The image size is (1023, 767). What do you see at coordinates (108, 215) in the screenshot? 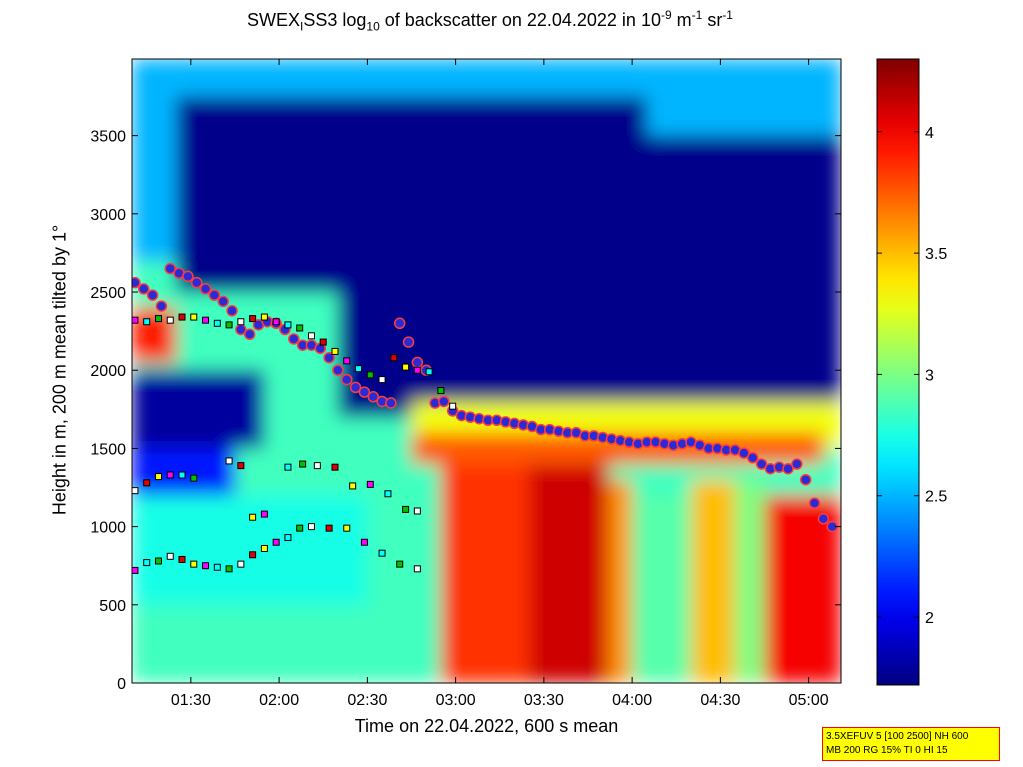
I see `y-tick-label: 3000` at bounding box center [108, 215].